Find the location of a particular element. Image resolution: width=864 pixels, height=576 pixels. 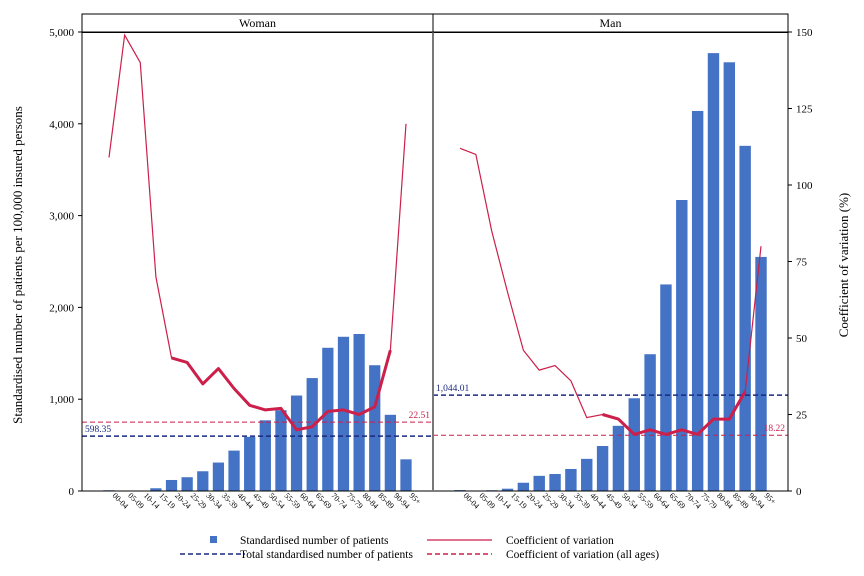

x-tick-man-60-64: 60-64 is located at coordinates (662, 501).